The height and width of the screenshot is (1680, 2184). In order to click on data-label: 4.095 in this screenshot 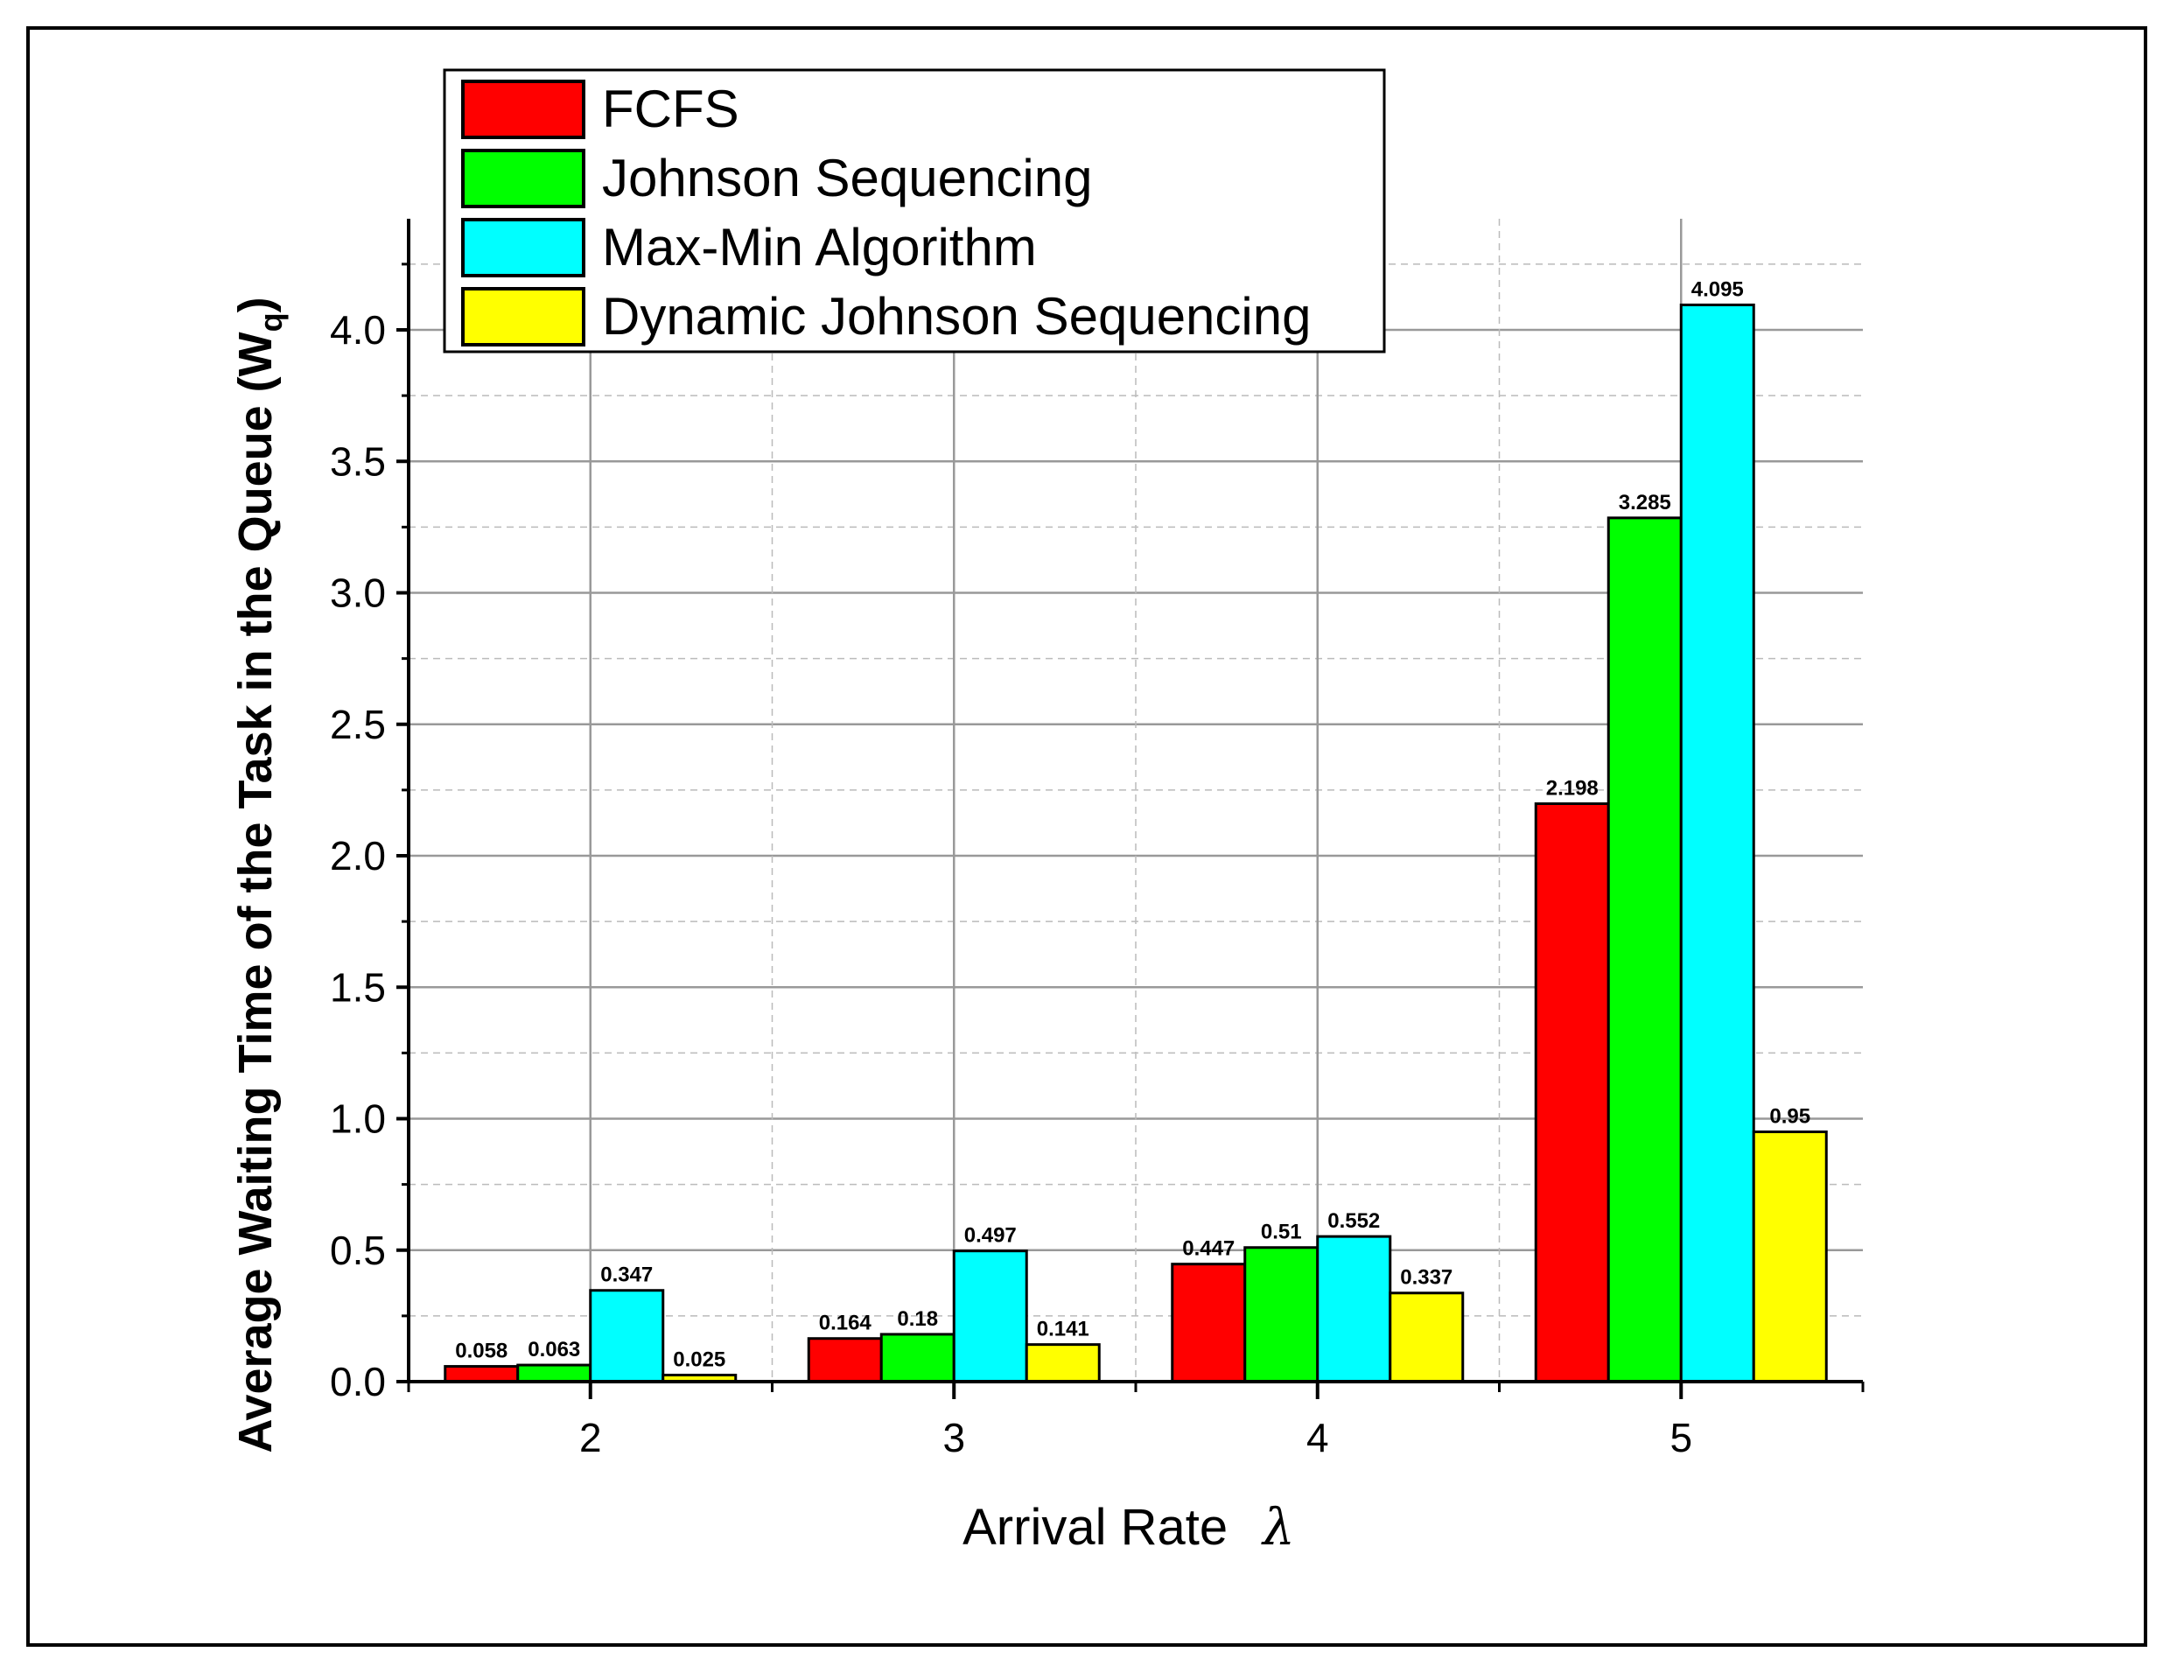, I will do `click(1717, 289)`.